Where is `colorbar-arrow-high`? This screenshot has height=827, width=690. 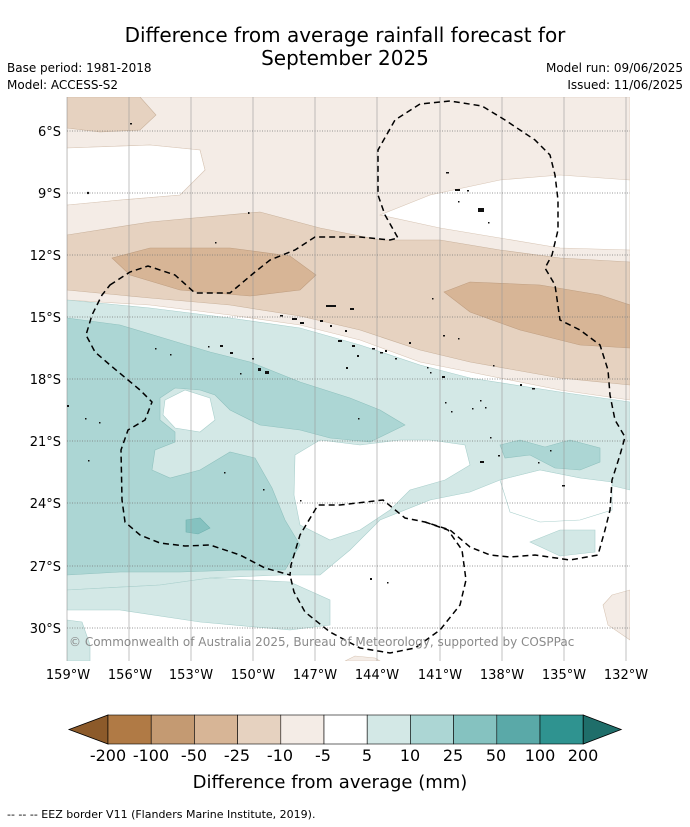 colorbar-arrow-high is located at coordinates (602, 729).